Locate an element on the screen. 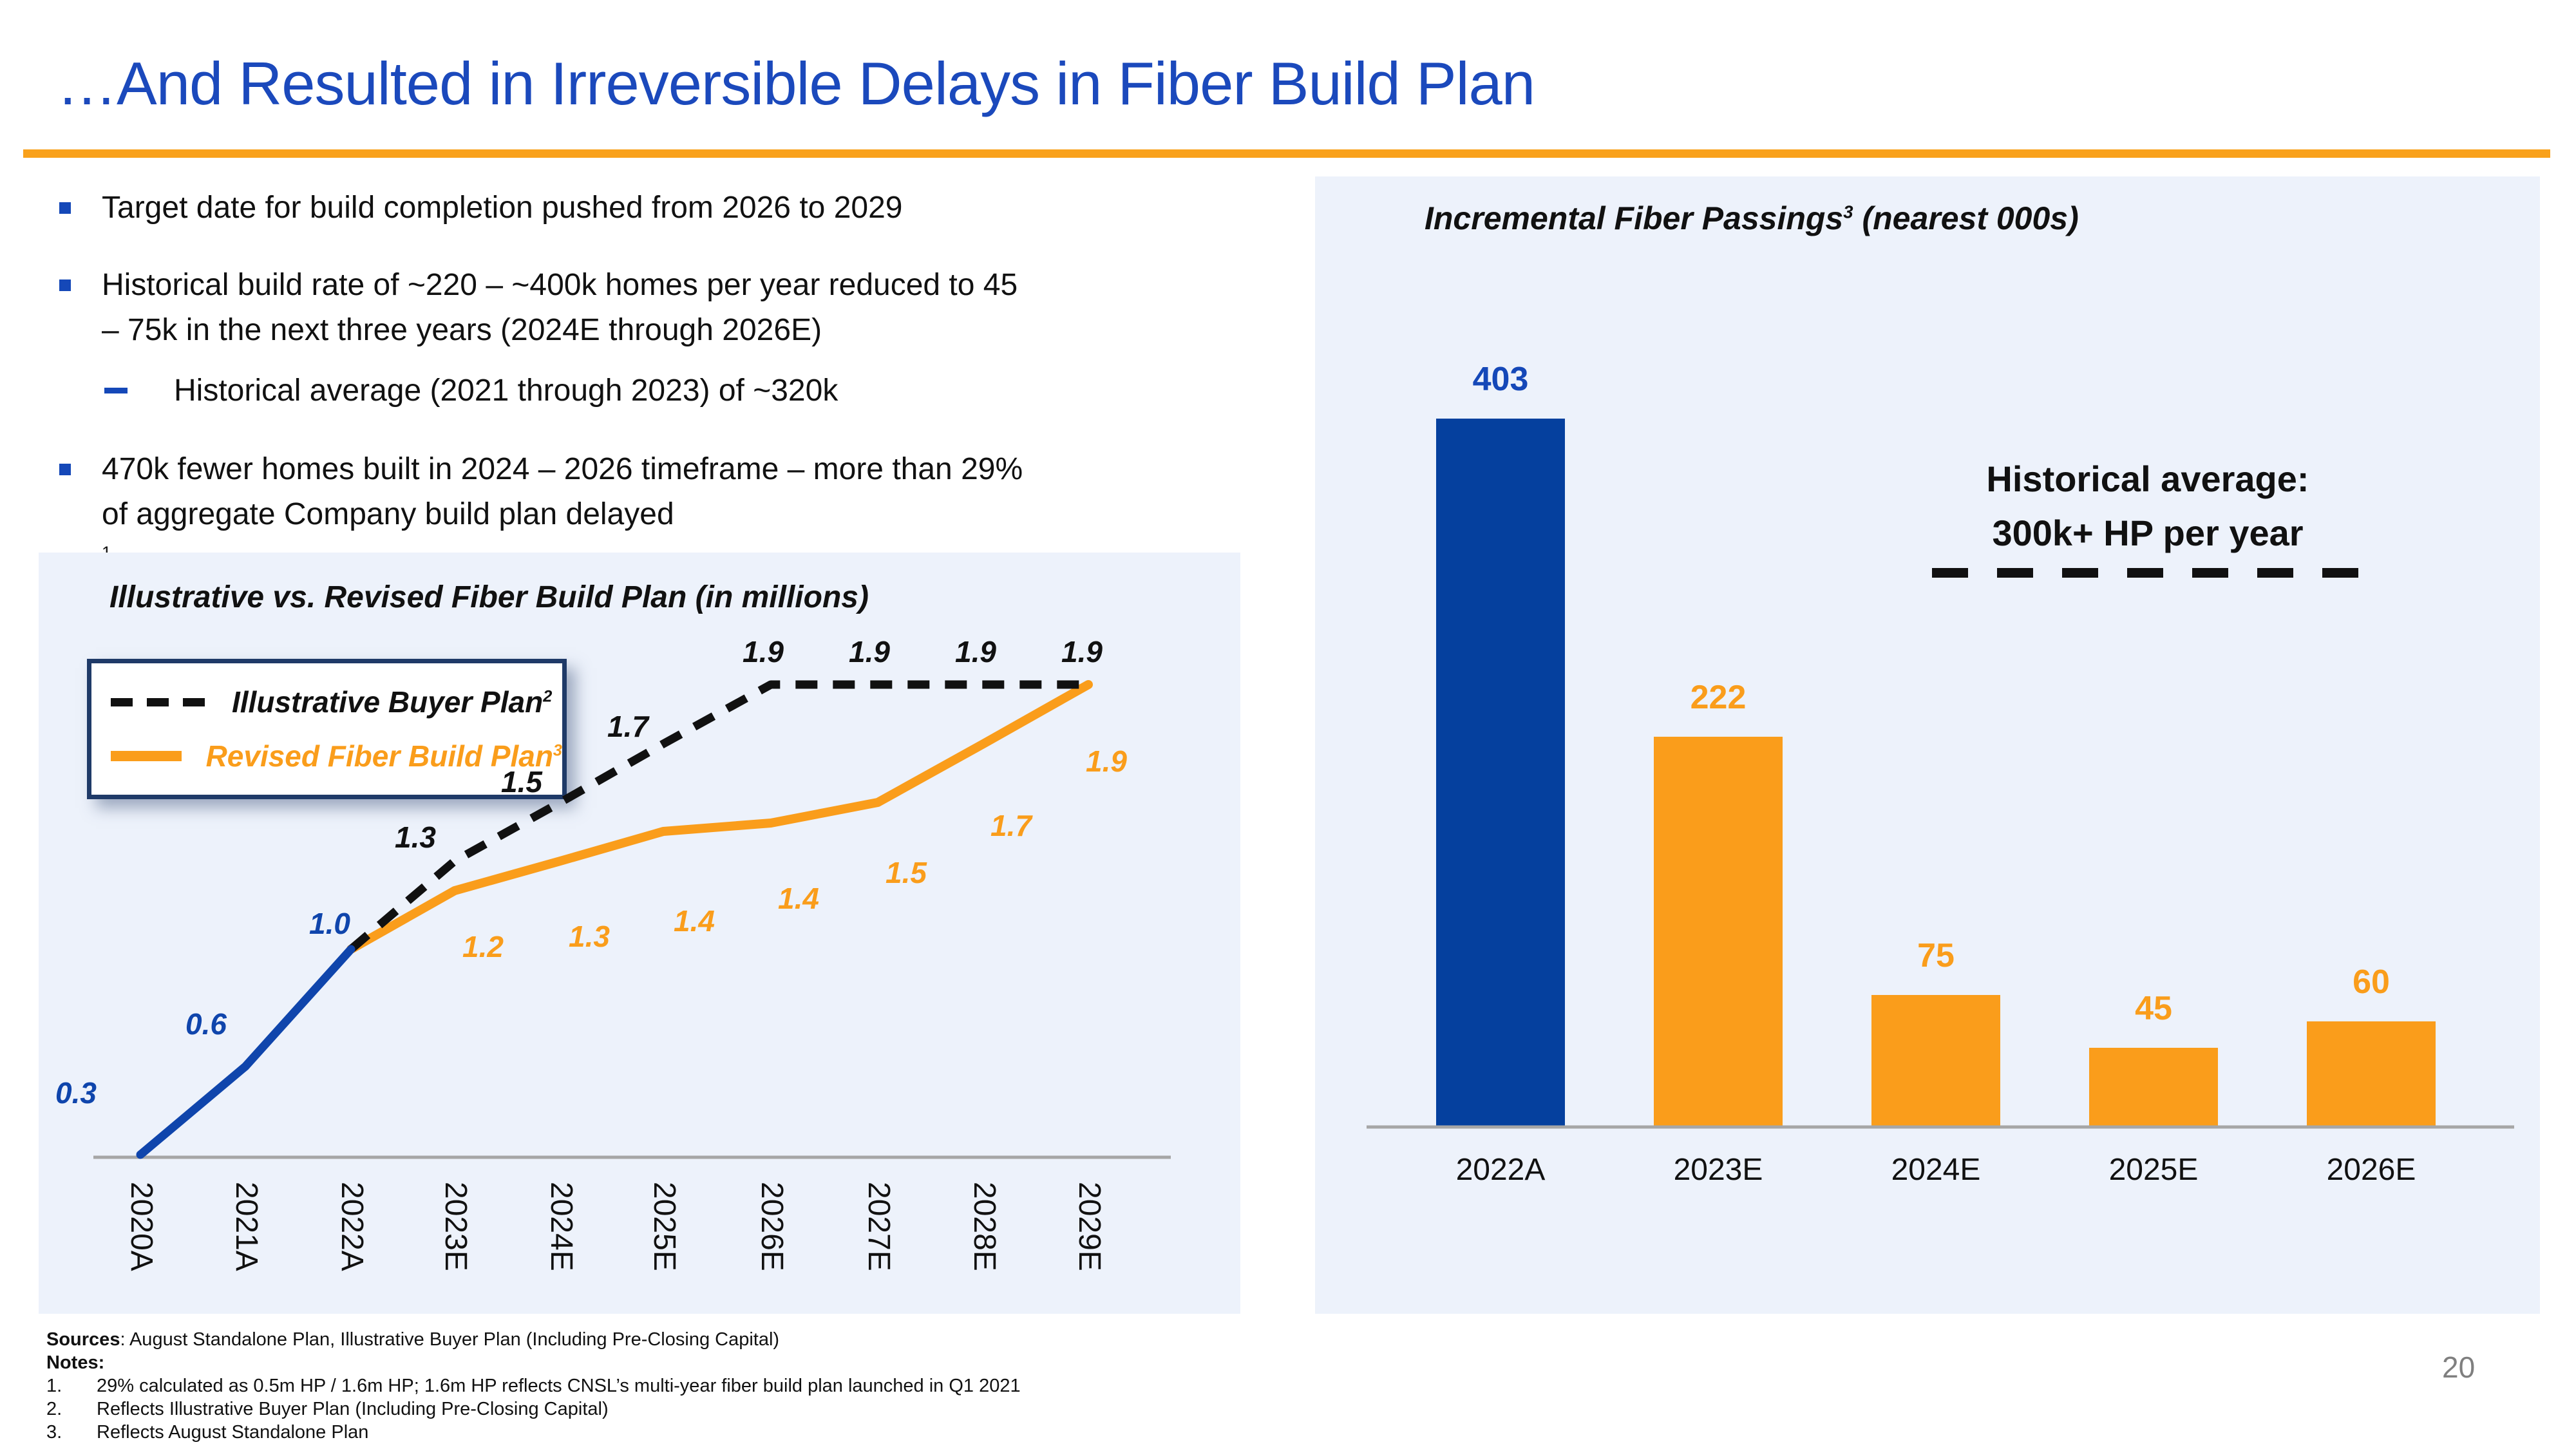 The image size is (2576, 1449). bar-chart-title-suffix: (nearest 000s) is located at coordinates (1966, 218).